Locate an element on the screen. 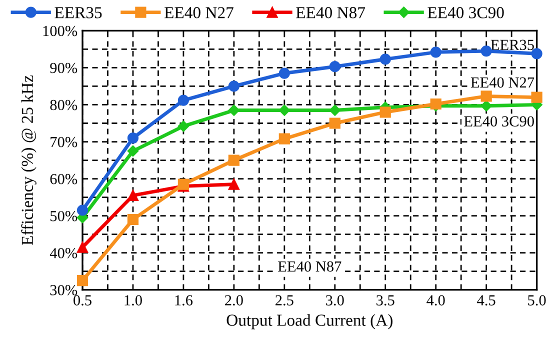 This screenshot has height=341, width=550. y-axis-title: Efficiency (%) @ 25 kHz is located at coordinates (28, 160).